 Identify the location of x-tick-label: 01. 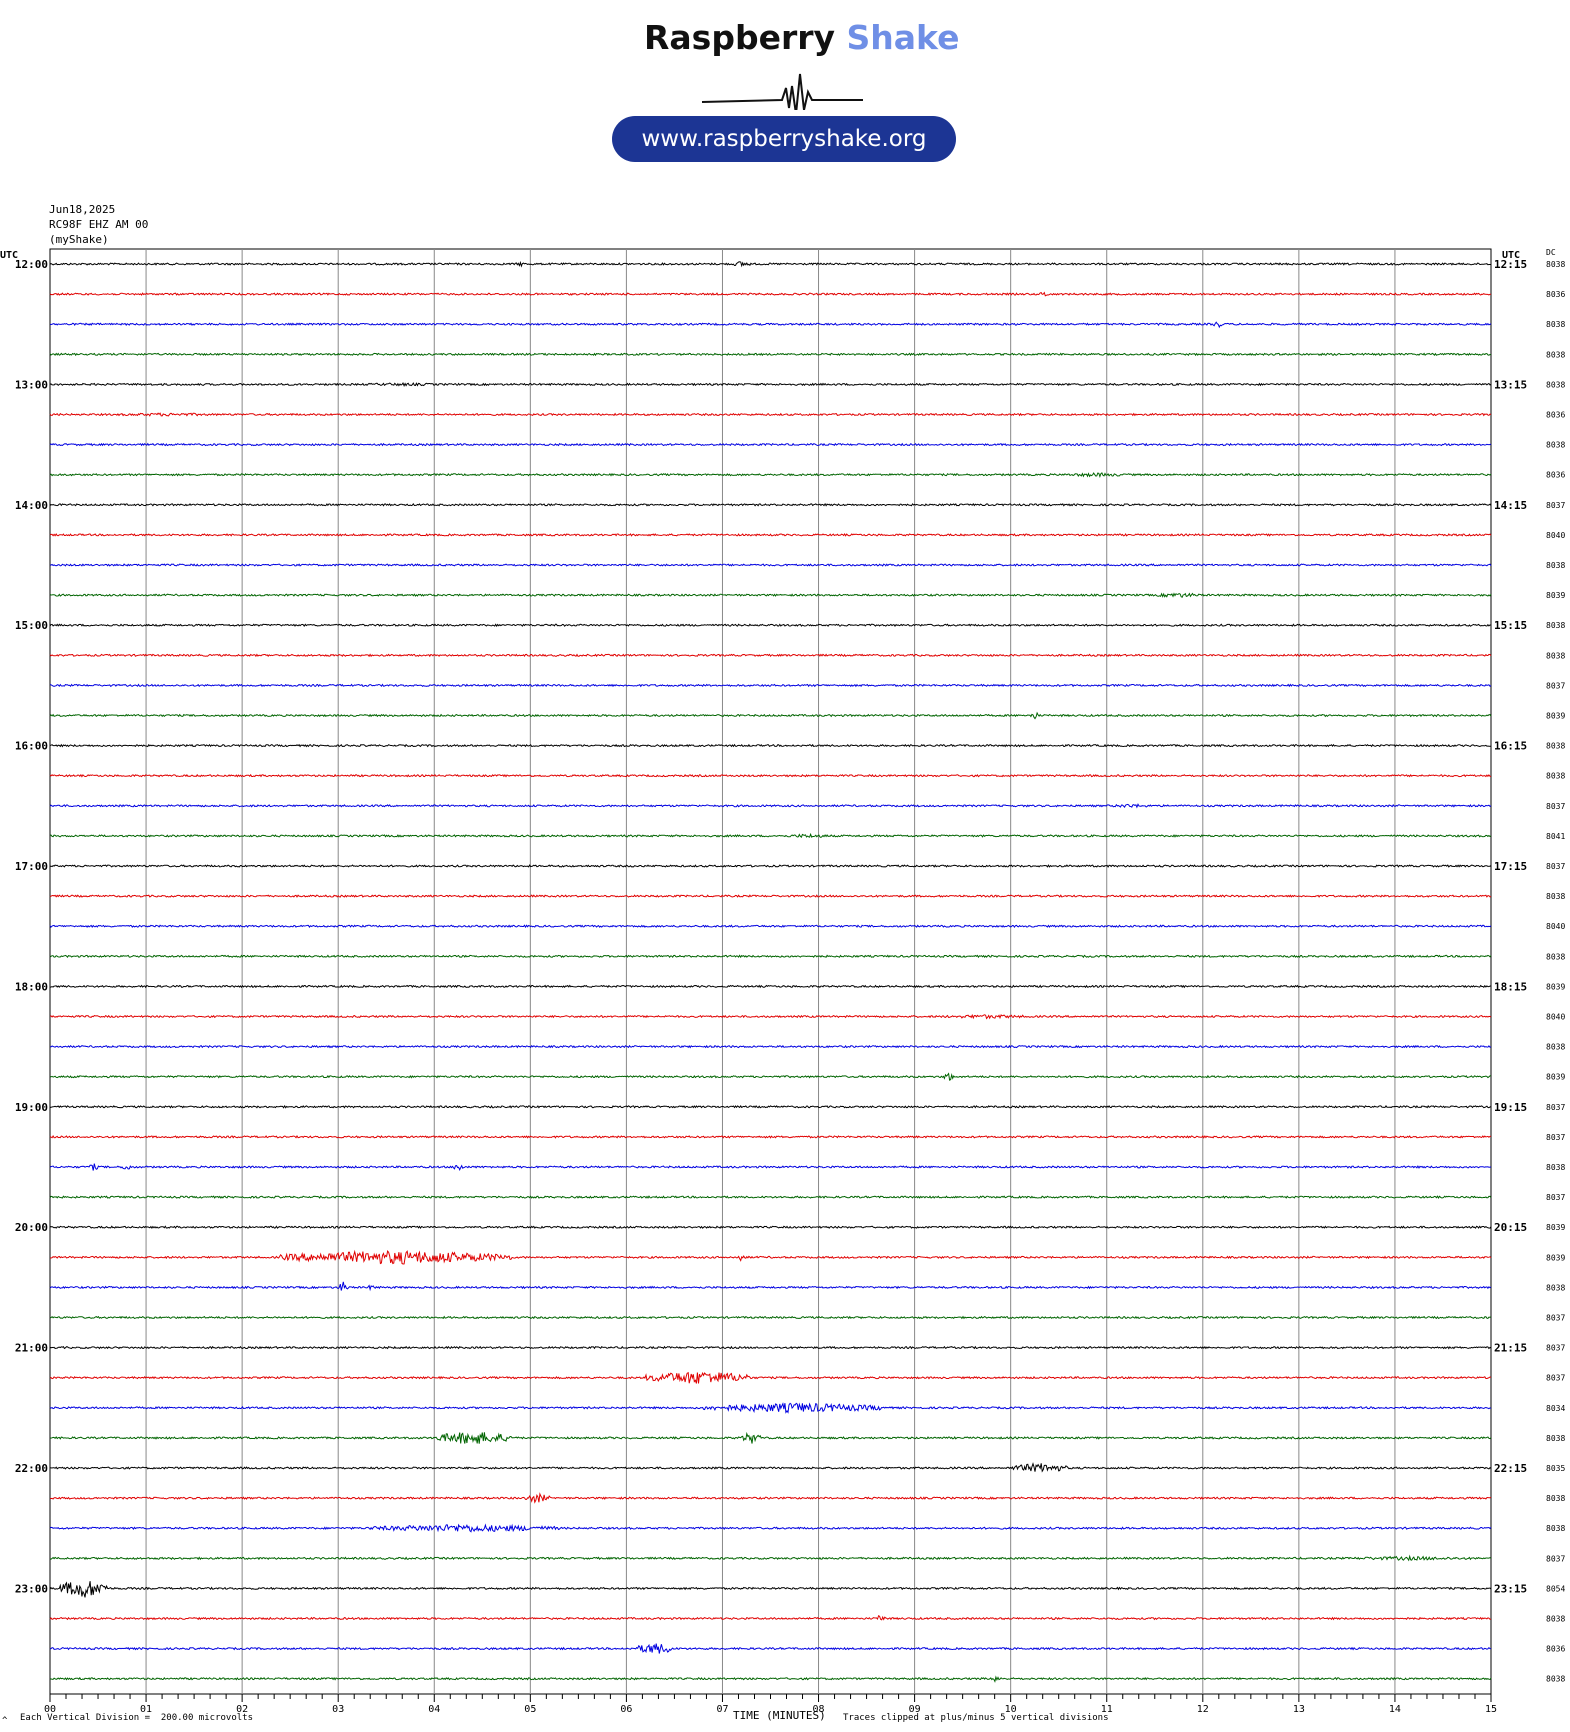
(146, 1709).